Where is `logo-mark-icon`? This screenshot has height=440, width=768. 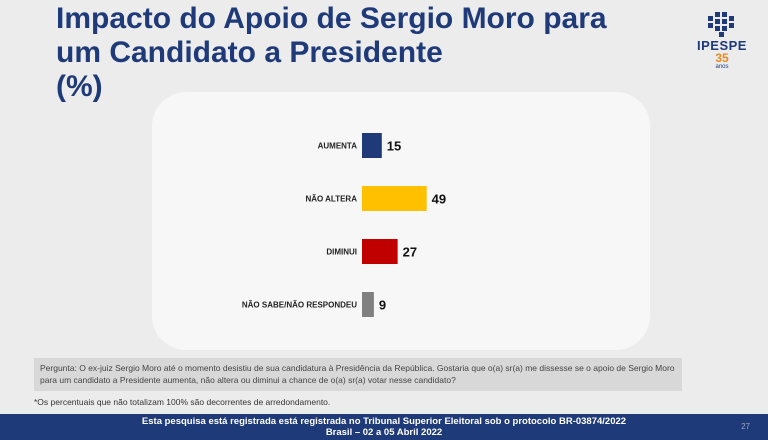 logo-mark-icon is located at coordinates (721, 24).